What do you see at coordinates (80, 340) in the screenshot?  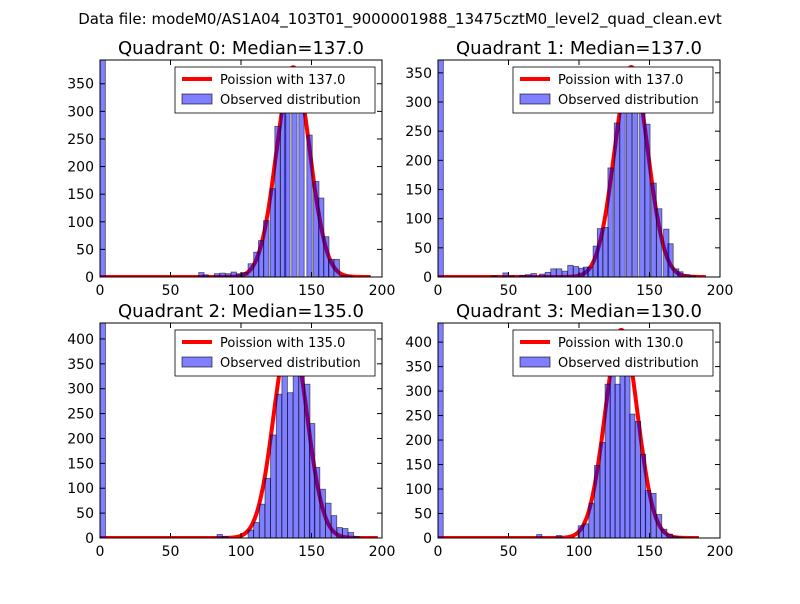 I see `y-tick-label: 400` at bounding box center [80, 340].